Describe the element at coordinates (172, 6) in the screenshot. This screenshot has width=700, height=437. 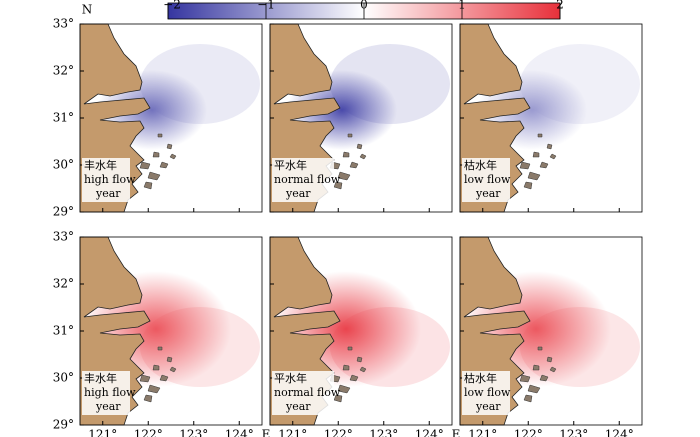
I see `colorbar-tick-label: −2` at that location.